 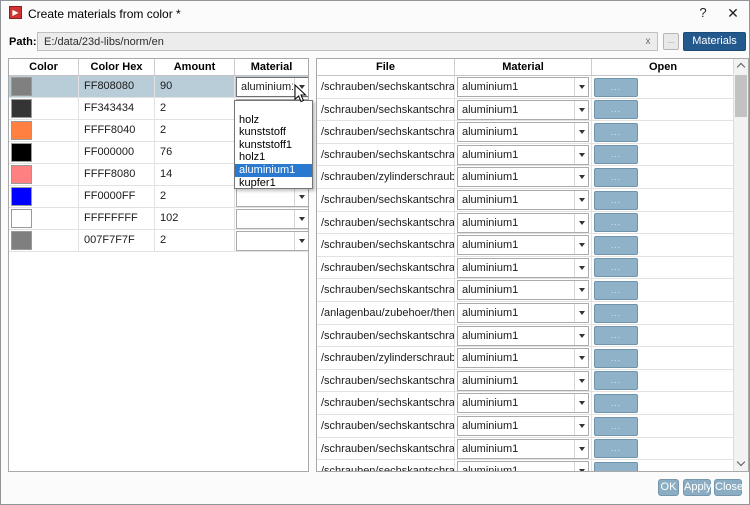 What do you see at coordinates (728, 487) in the screenshot?
I see `close-button: Close` at bounding box center [728, 487].